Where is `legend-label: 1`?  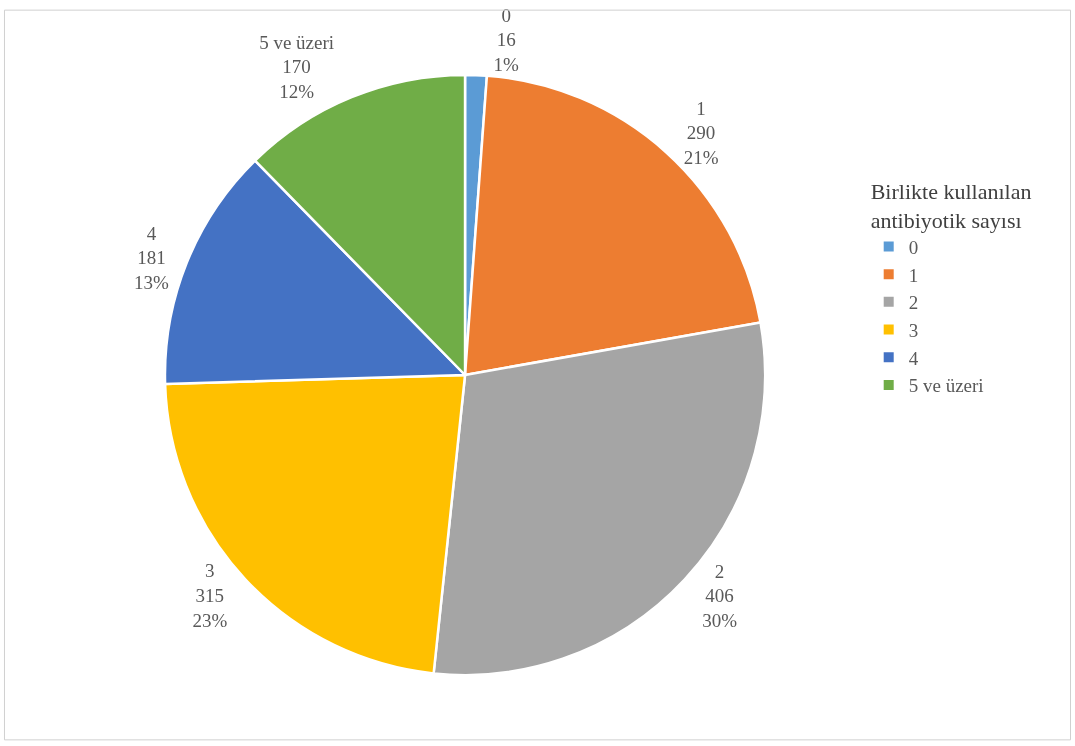 legend-label: 1 is located at coordinates (913, 275).